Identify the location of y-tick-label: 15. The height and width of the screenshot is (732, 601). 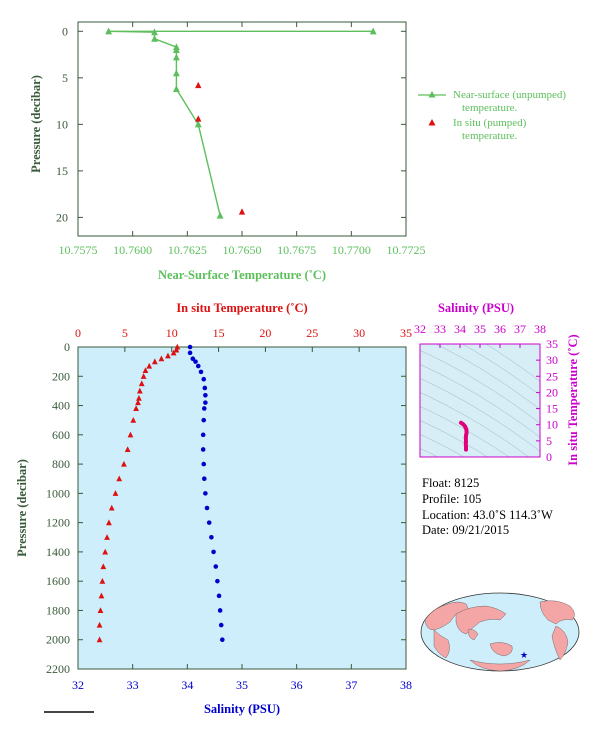
(62, 171).